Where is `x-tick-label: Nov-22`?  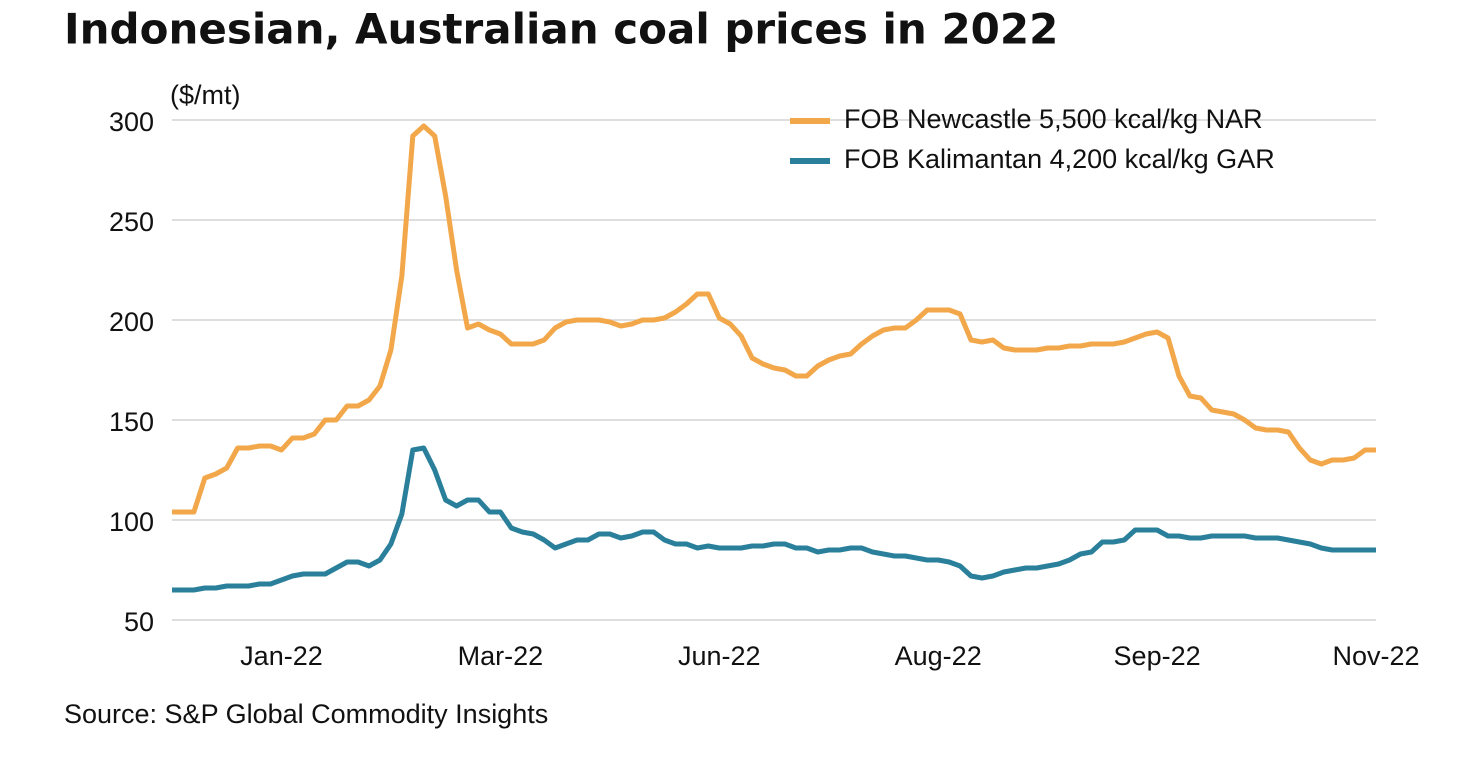
x-tick-label: Nov-22 is located at coordinates (1375, 656).